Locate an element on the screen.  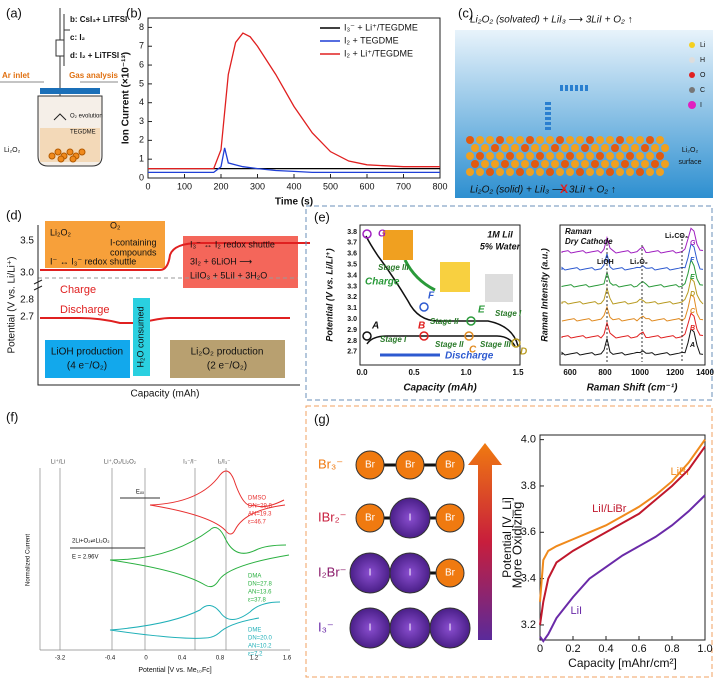
label: Br₃⁻ is located at coordinates (330, 463).